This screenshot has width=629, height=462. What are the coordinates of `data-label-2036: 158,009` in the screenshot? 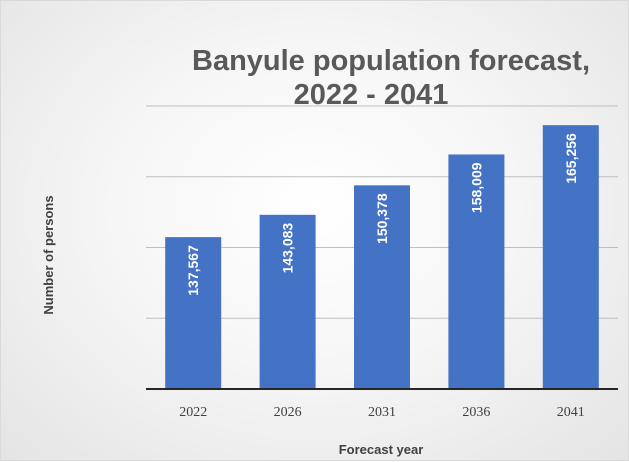 It's located at (476, 187).